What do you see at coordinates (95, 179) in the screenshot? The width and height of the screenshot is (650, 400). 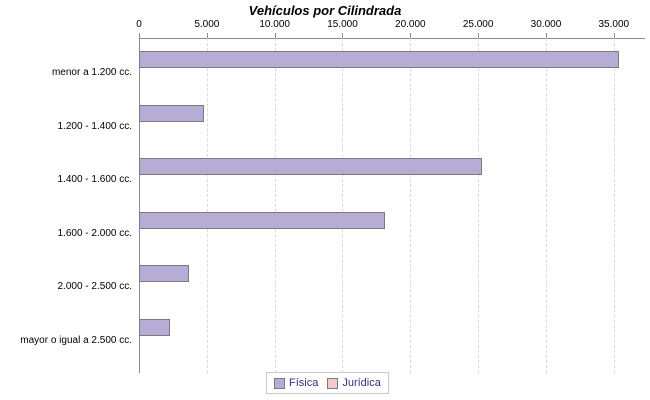 I see `category-label: 1.400 - 1.600 cc.` at bounding box center [95, 179].